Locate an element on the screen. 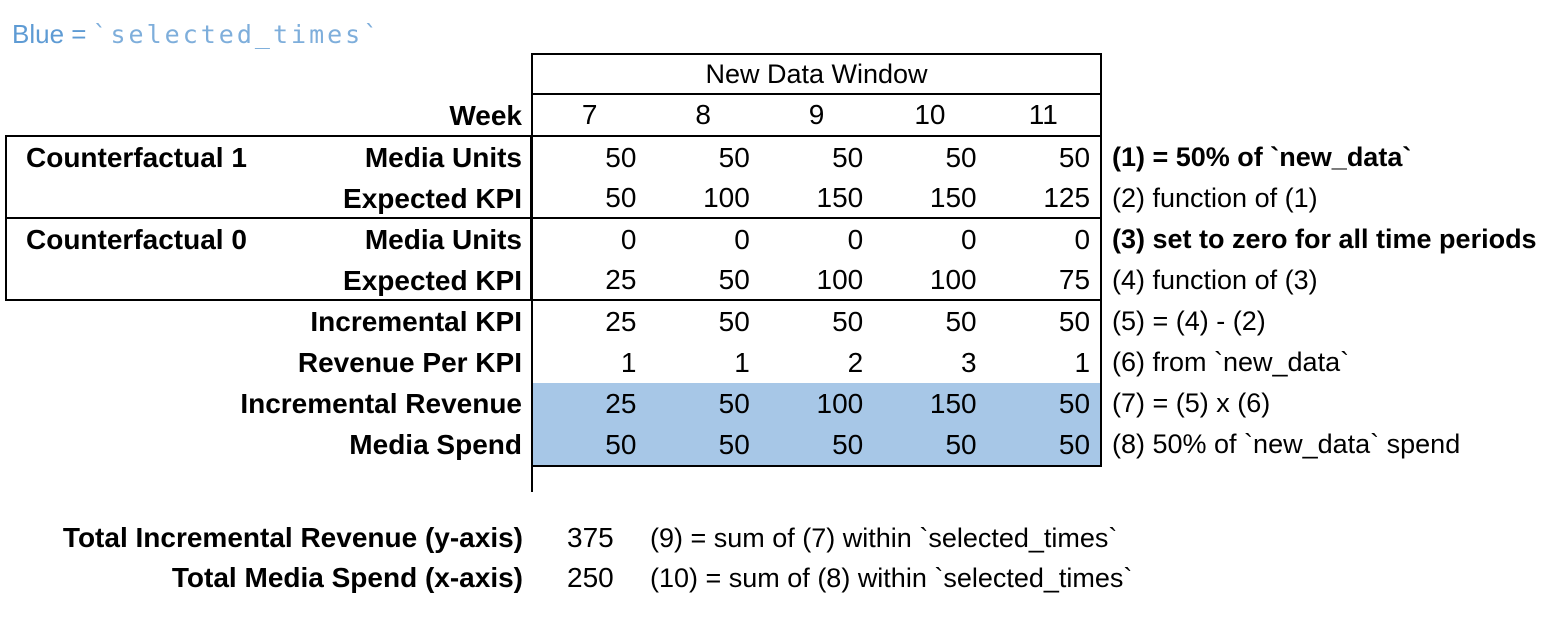 This screenshot has width=1544, height=620. table-row-media-units-cf0: 0 0 0 0 0 is located at coordinates (816, 239).